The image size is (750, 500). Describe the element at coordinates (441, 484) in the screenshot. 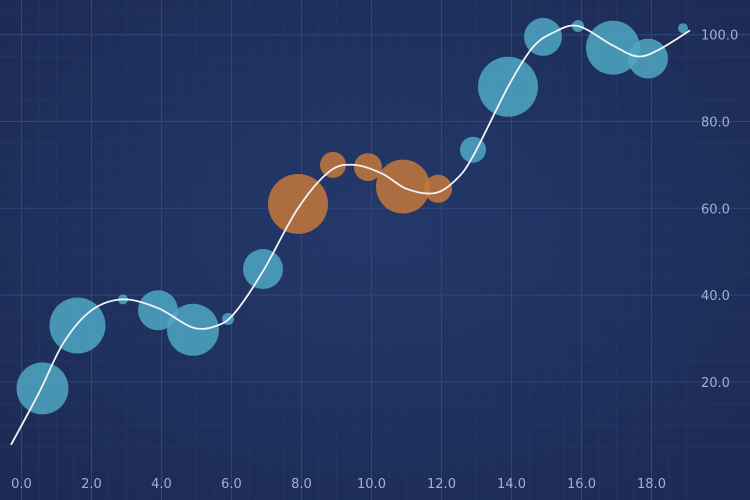

I see `x-tick-label: 12.0` at that location.